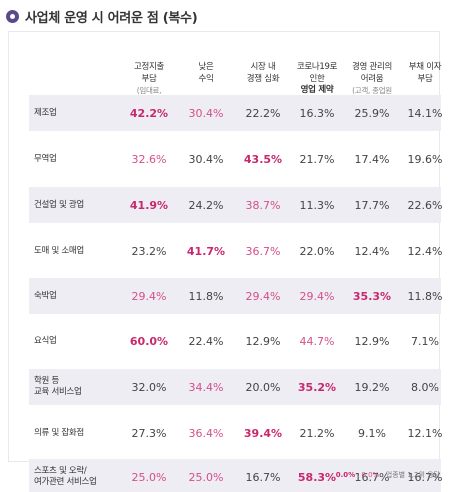 This screenshot has height=492, width=450. What do you see at coordinates (12, 16) in the screenshot?
I see `title-bullet-icon` at bounding box center [12, 16].